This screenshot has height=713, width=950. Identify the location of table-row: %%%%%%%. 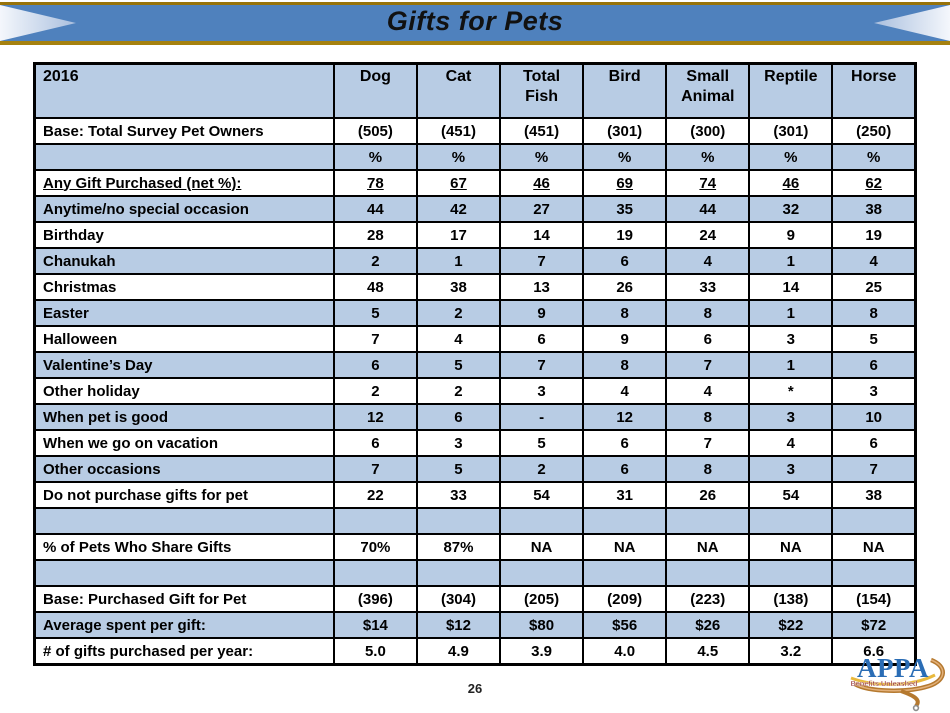
(475, 157).